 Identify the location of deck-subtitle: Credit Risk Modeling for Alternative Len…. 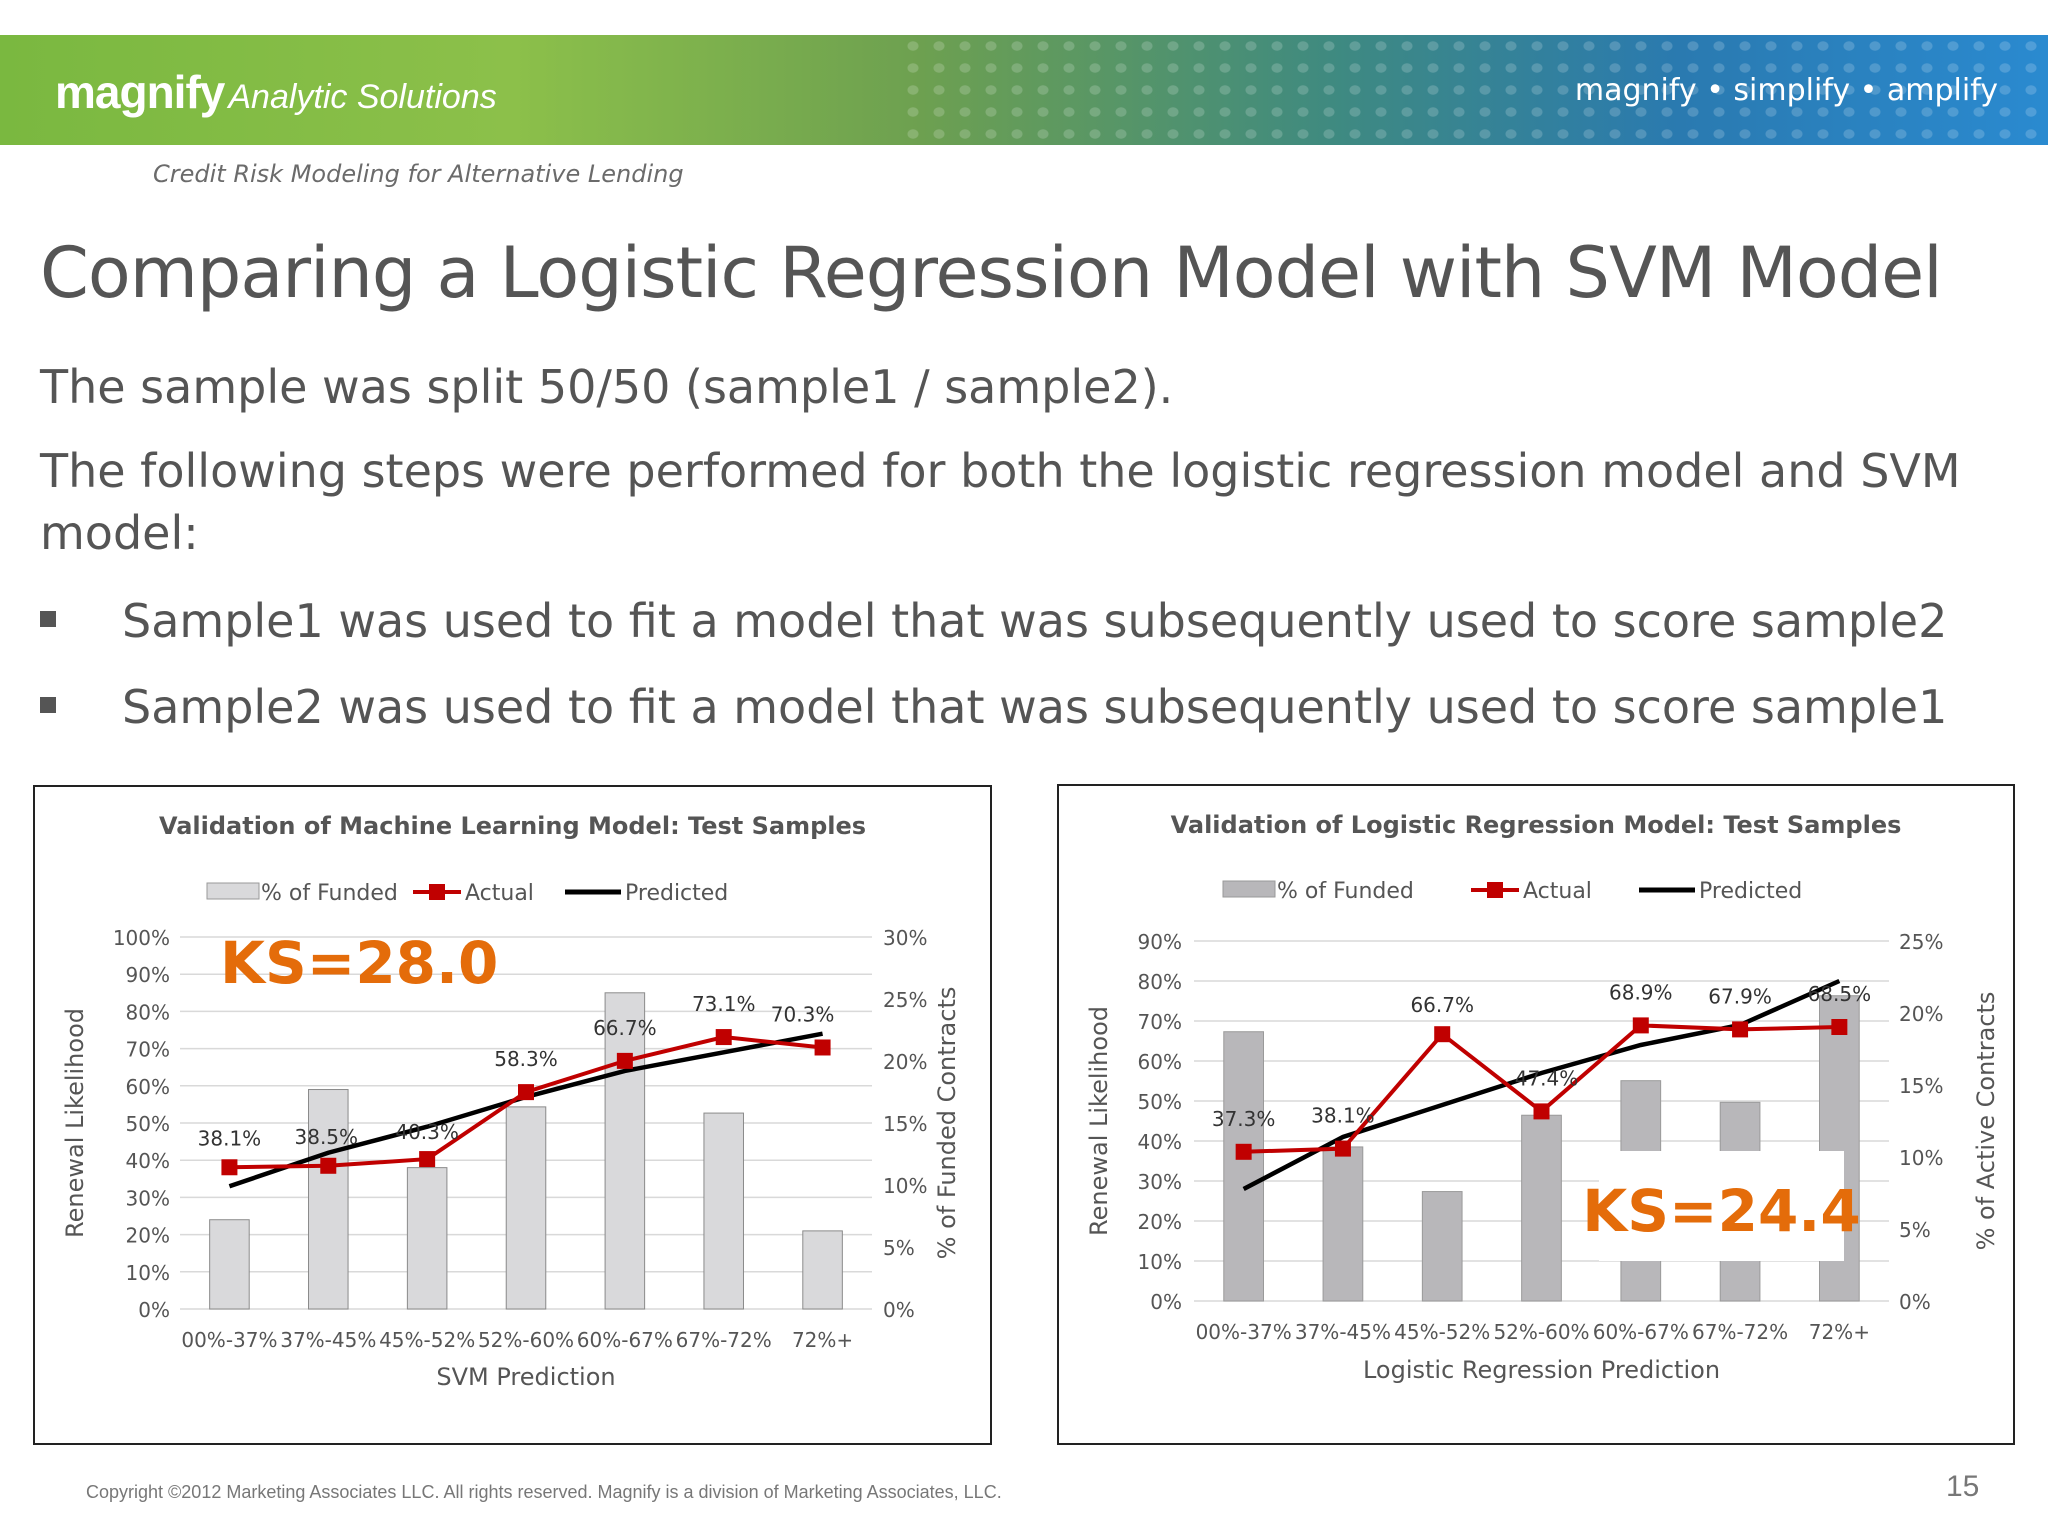
(418, 174).